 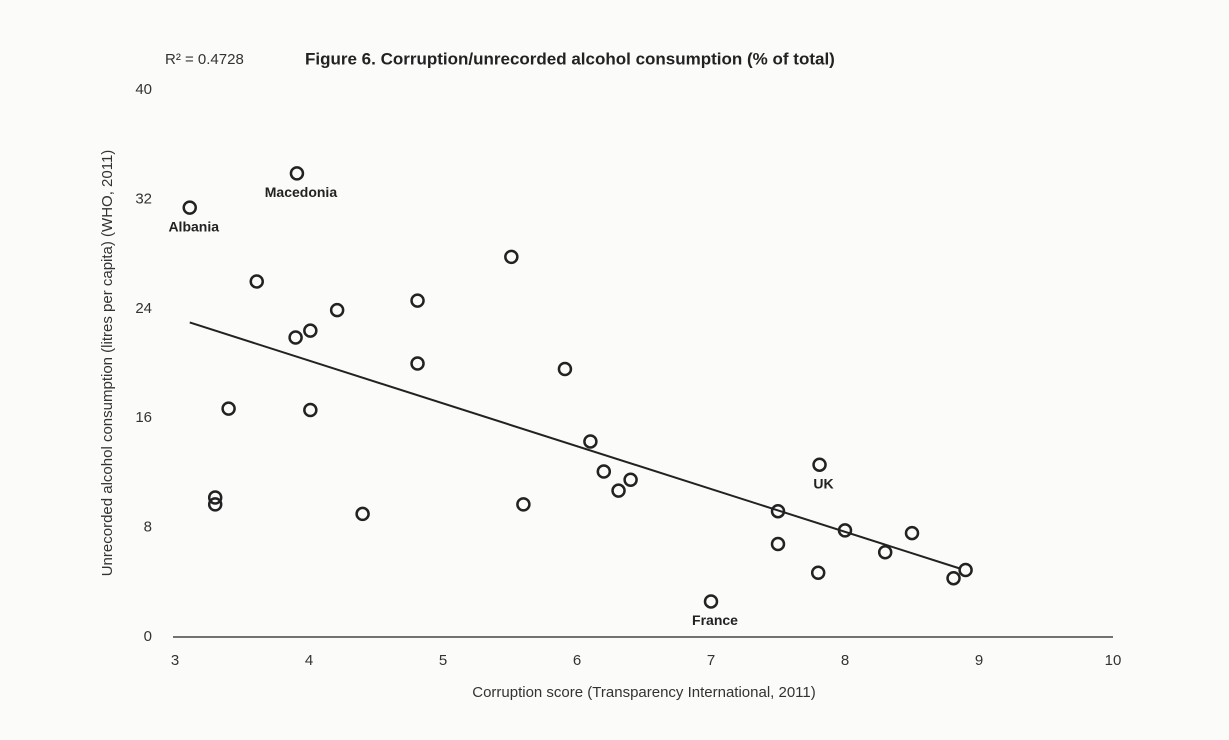 I want to click on x-tick-label: 3, so click(x=175, y=660).